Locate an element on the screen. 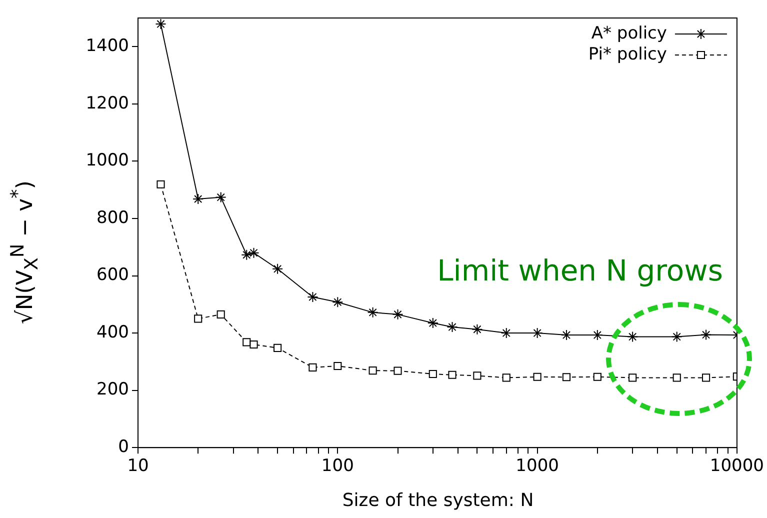 This screenshot has height=518, width=767. x-tick-label: 1000 is located at coordinates (537, 466).